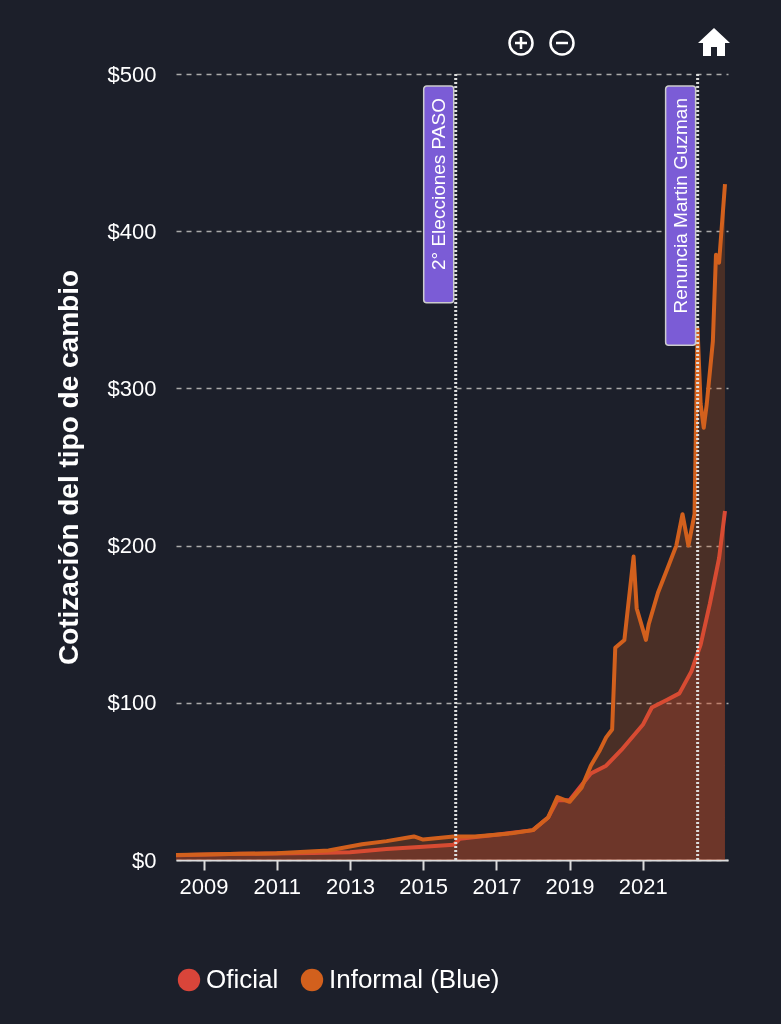 This screenshot has height=1024, width=781. I want to click on y-tick-label: $100, so click(132, 703).